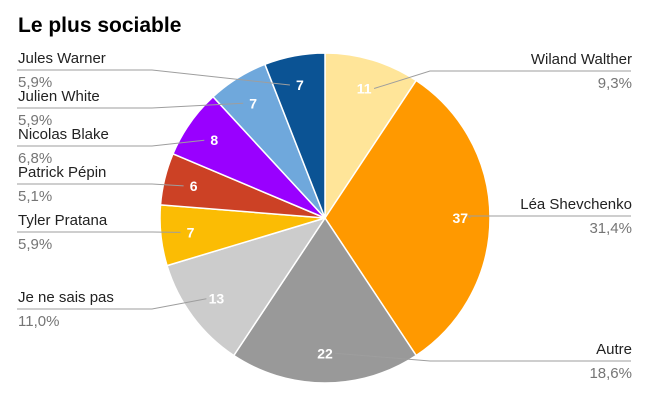  What do you see at coordinates (253, 103) in the screenshot?
I see `slice-value-julien-white: 7` at bounding box center [253, 103].